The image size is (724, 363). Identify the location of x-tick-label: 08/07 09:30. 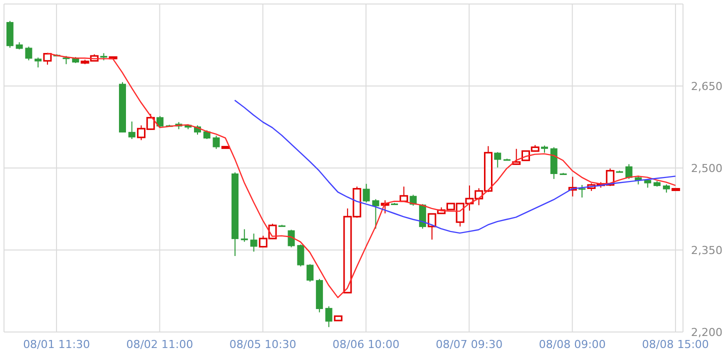
(469, 344).